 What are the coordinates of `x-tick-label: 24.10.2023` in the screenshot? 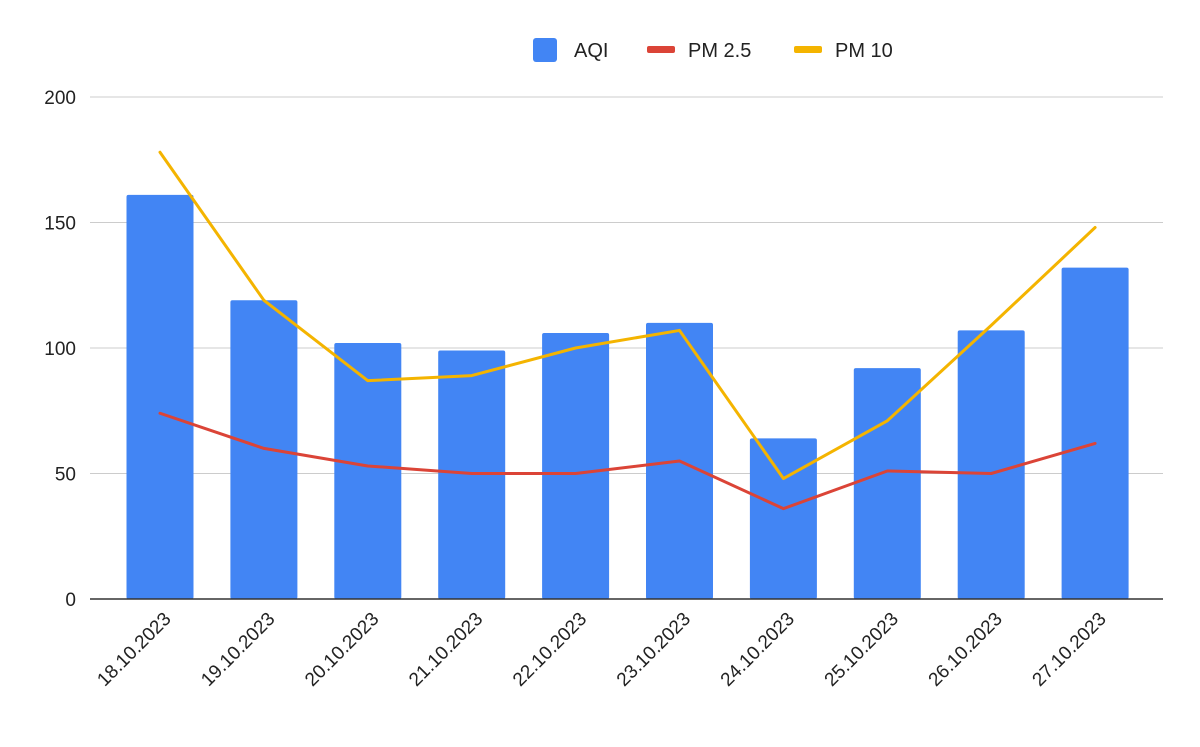 It's located at (758, 650).